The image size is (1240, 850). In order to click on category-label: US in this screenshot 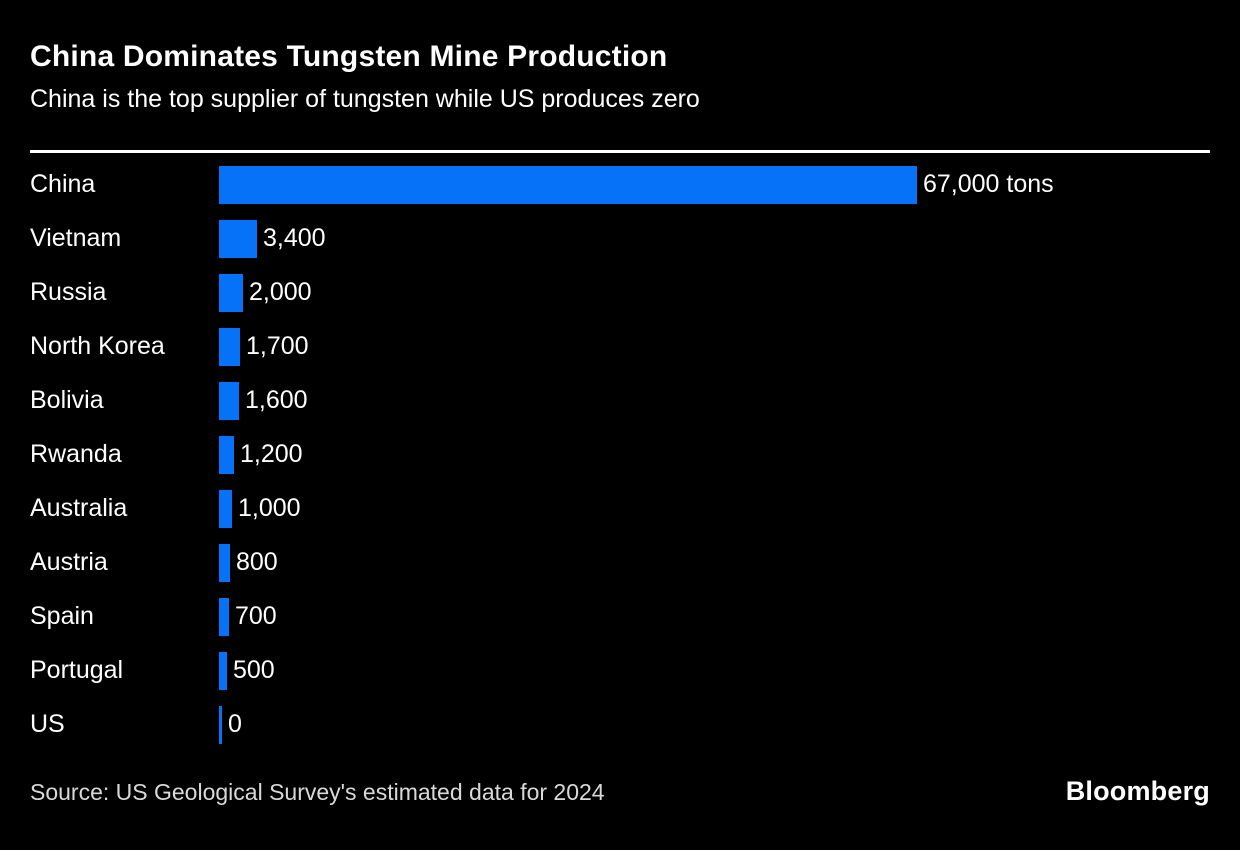, I will do `click(47, 724)`.